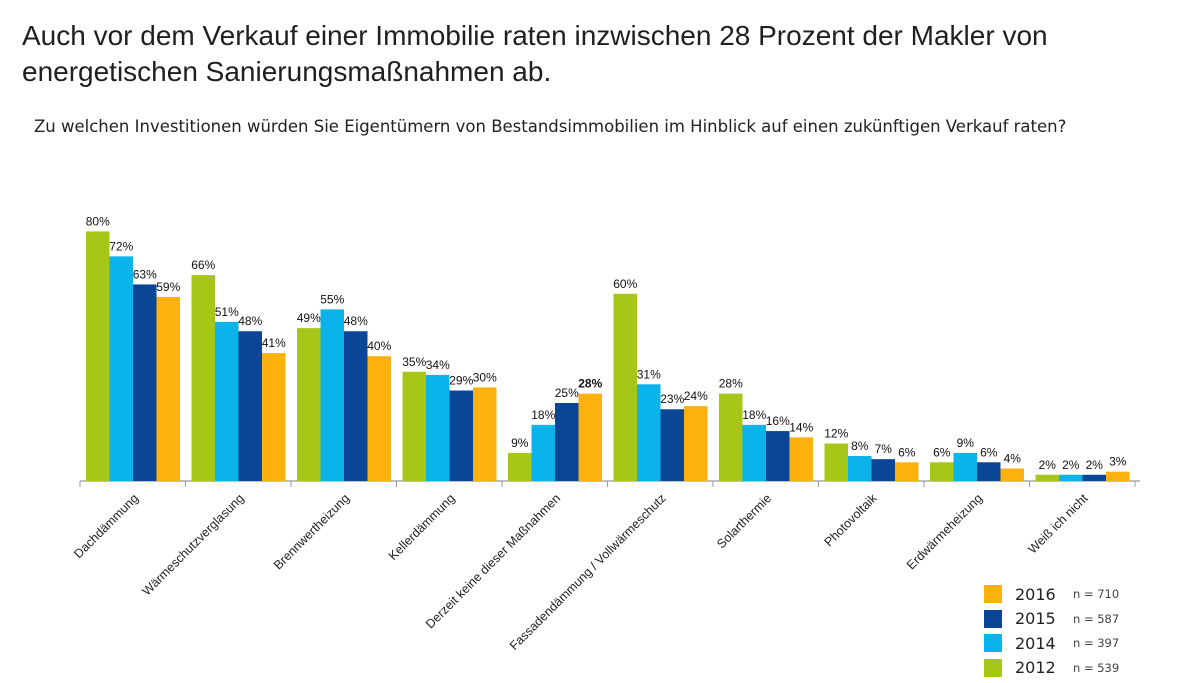 This screenshot has width=1200, height=683. Describe the element at coordinates (649, 374) in the screenshot. I see `data-label: 31%` at that location.